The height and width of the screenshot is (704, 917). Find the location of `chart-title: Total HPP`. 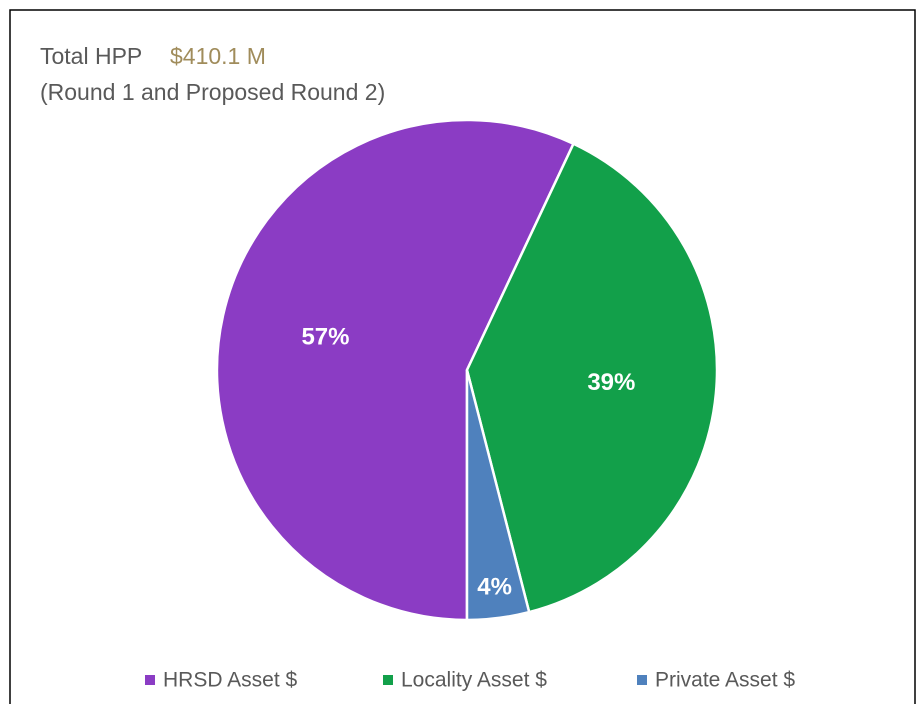

chart-title: Total HPP is located at coordinates (91, 56).